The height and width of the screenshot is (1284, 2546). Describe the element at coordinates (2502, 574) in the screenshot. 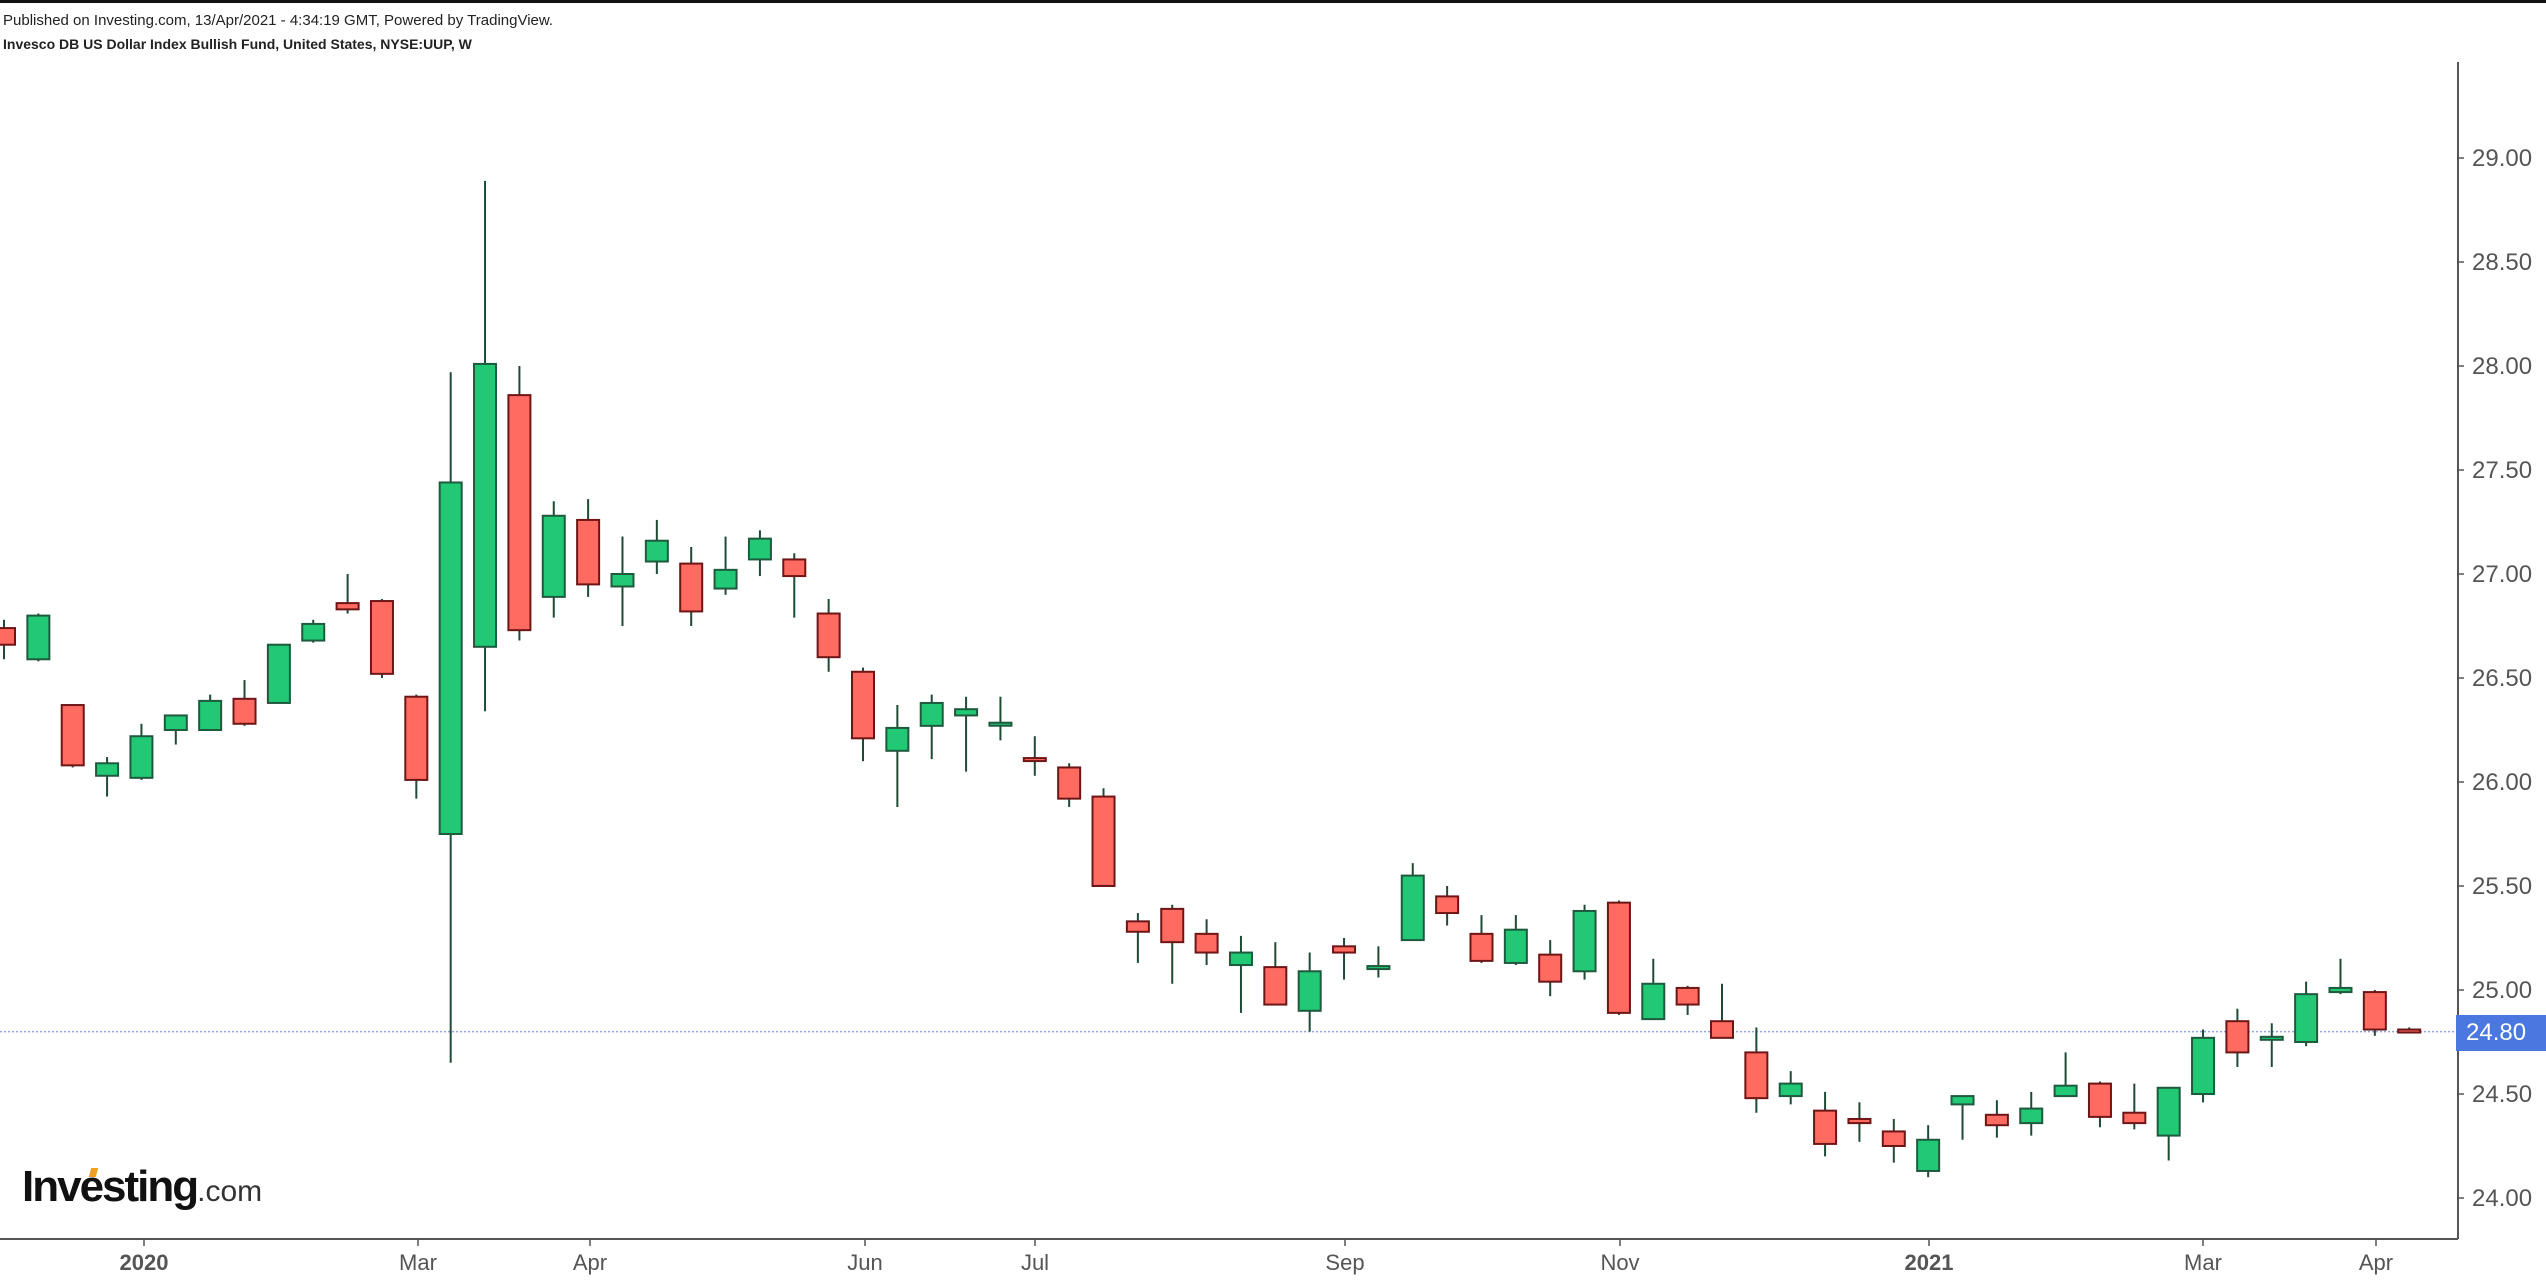

I see `price-tick-label: 27.00` at that location.